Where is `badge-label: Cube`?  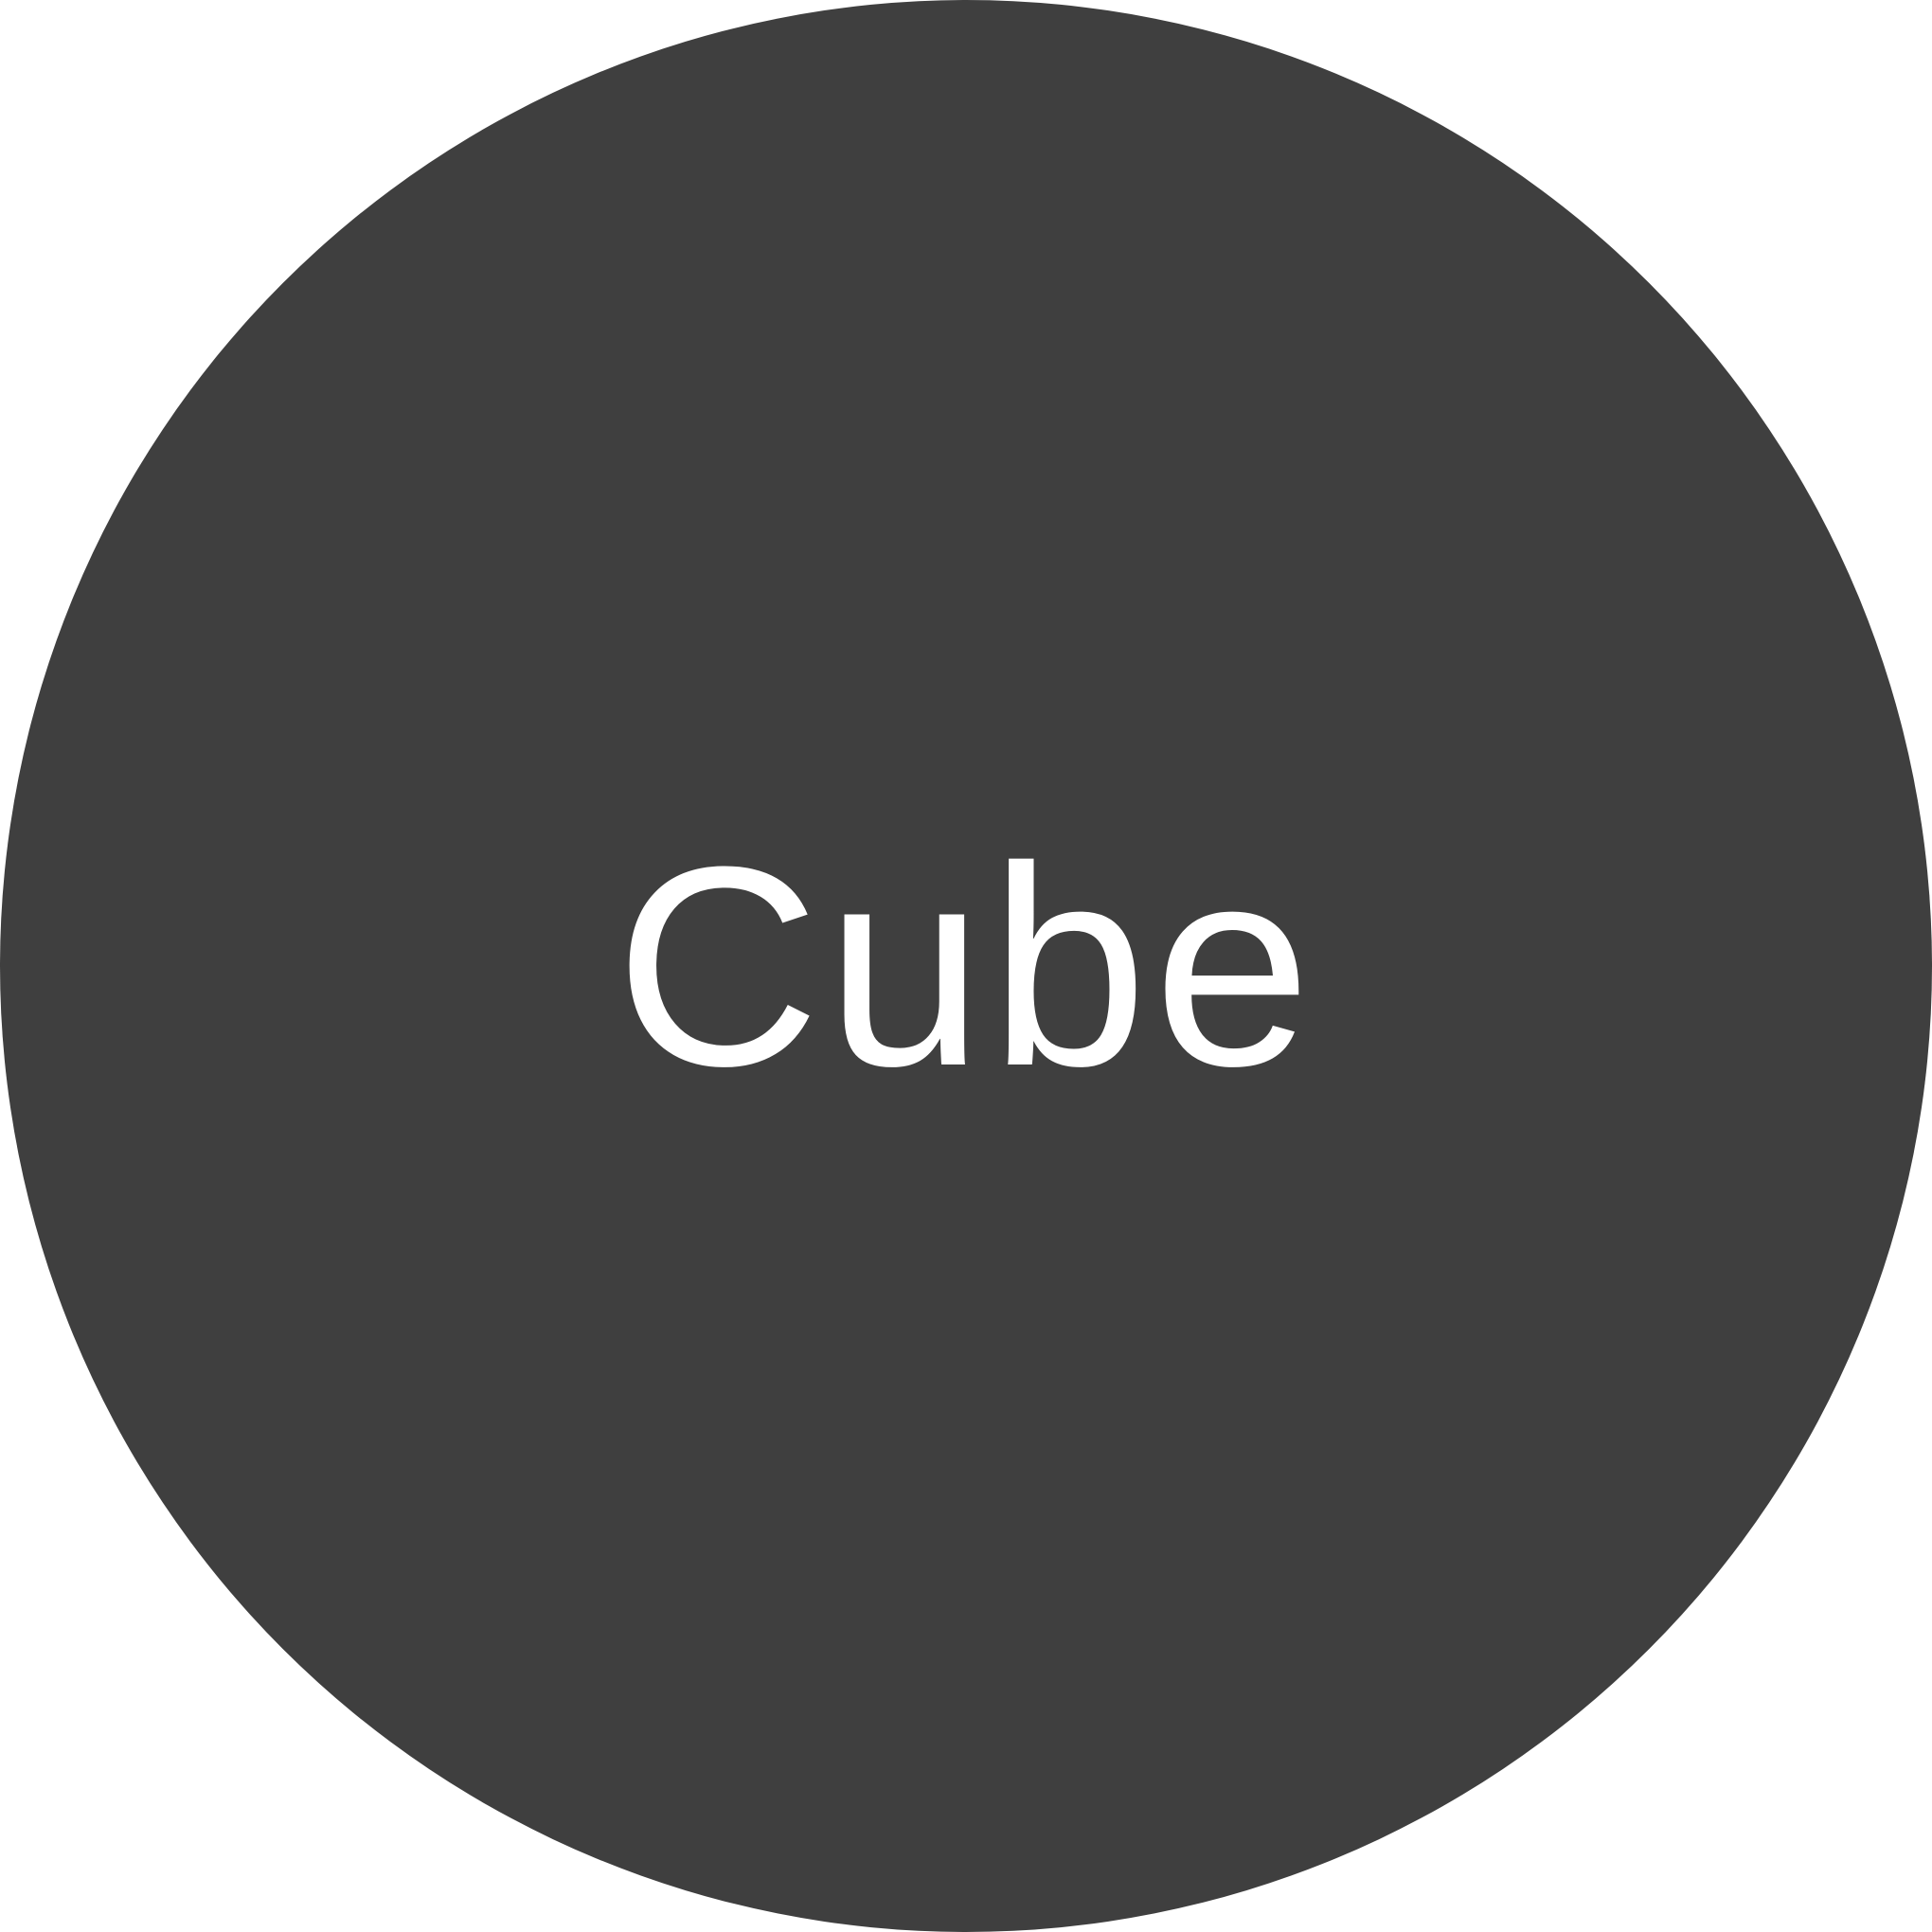
badge-label: Cube is located at coordinates (966, 966).